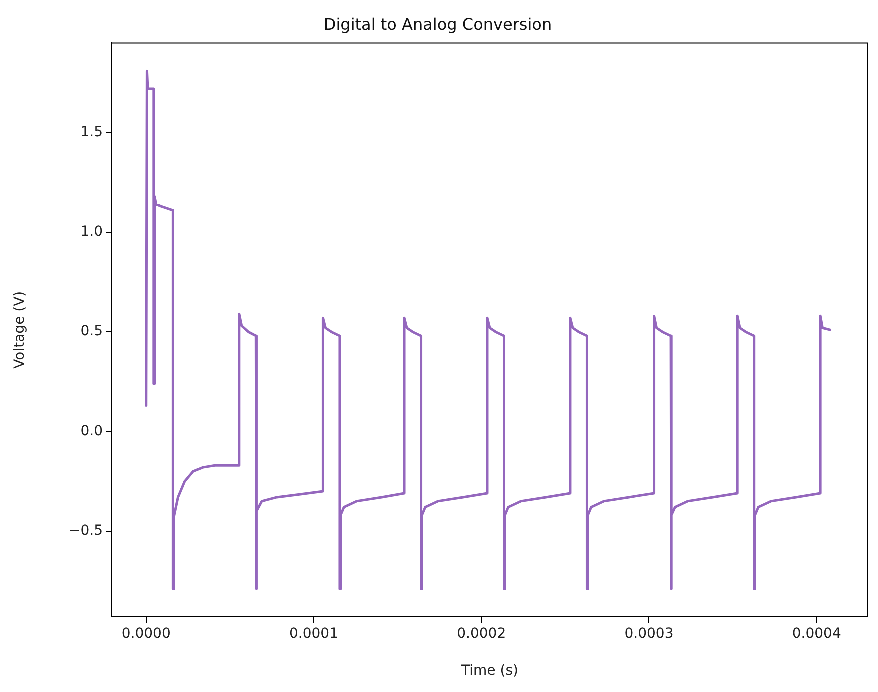  I want to click on x-tick-label: 0.0002, so click(481, 634).